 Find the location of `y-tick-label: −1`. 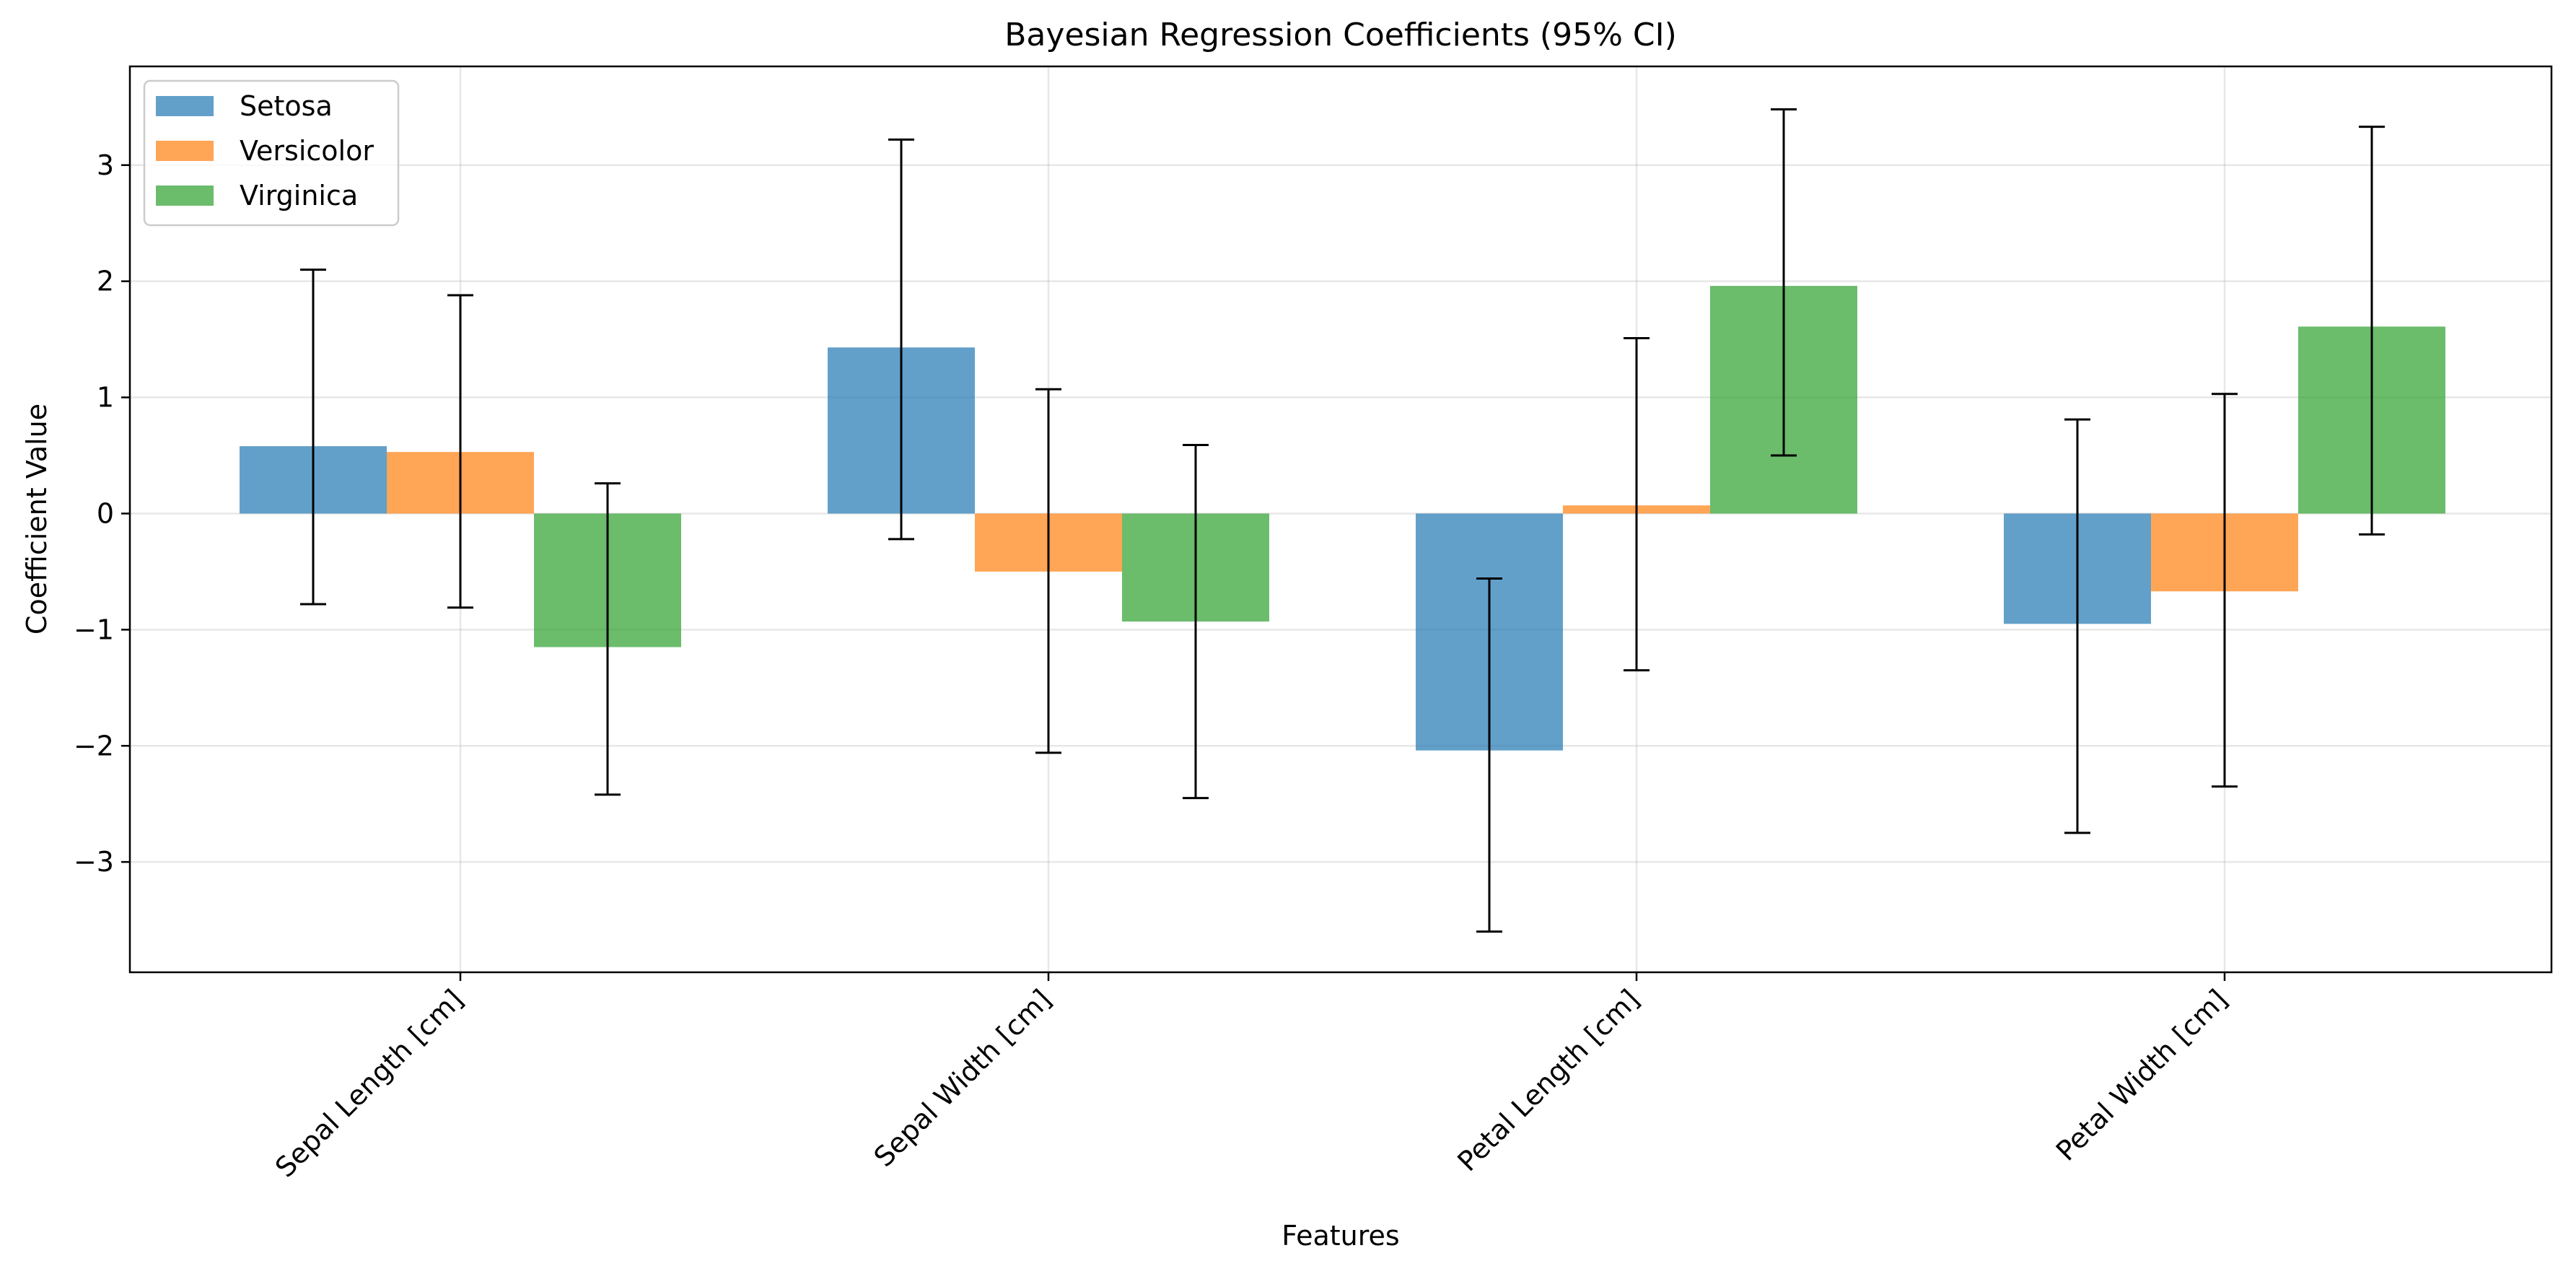

y-tick-label: −1 is located at coordinates (94, 629).